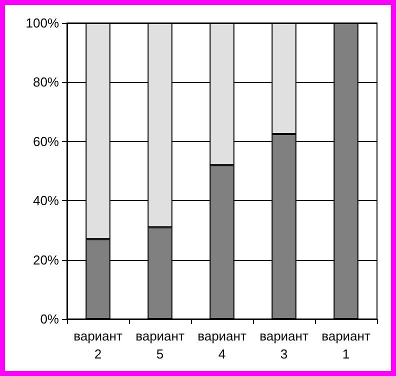 The height and width of the screenshot is (376, 396). What do you see at coordinates (46, 260) in the screenshot?
I see `y-tick-label: 20%` at bounding box center [46, 260].